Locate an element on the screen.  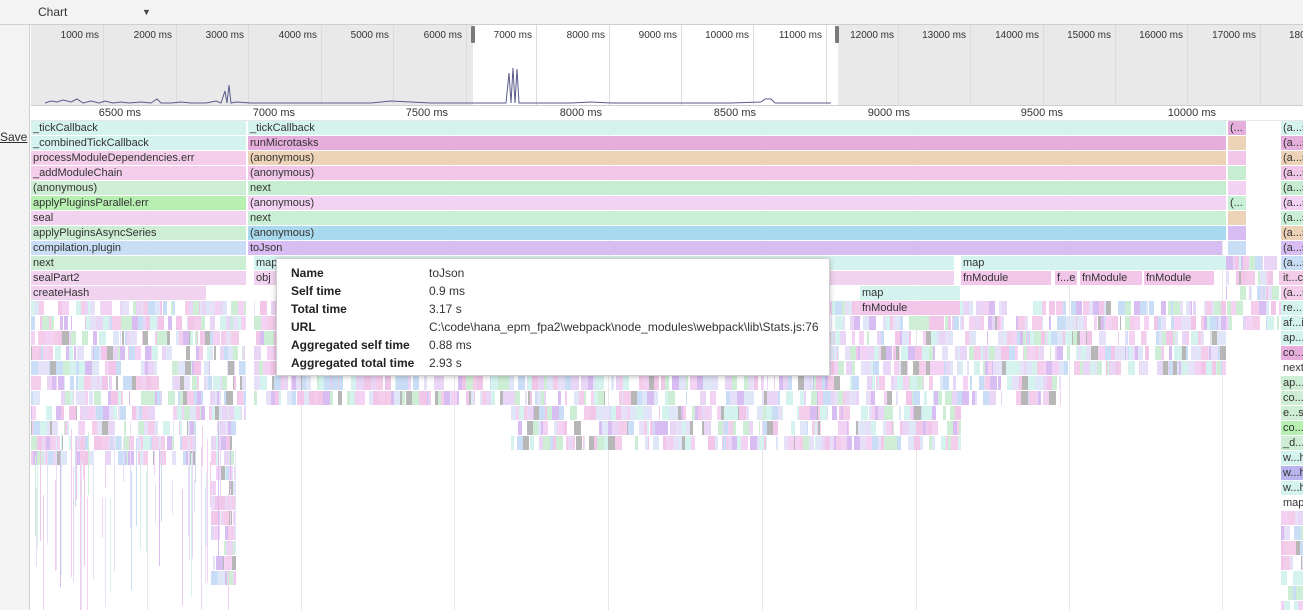
flame-frame: runMicrotasks is located at coordinates (737, 143).